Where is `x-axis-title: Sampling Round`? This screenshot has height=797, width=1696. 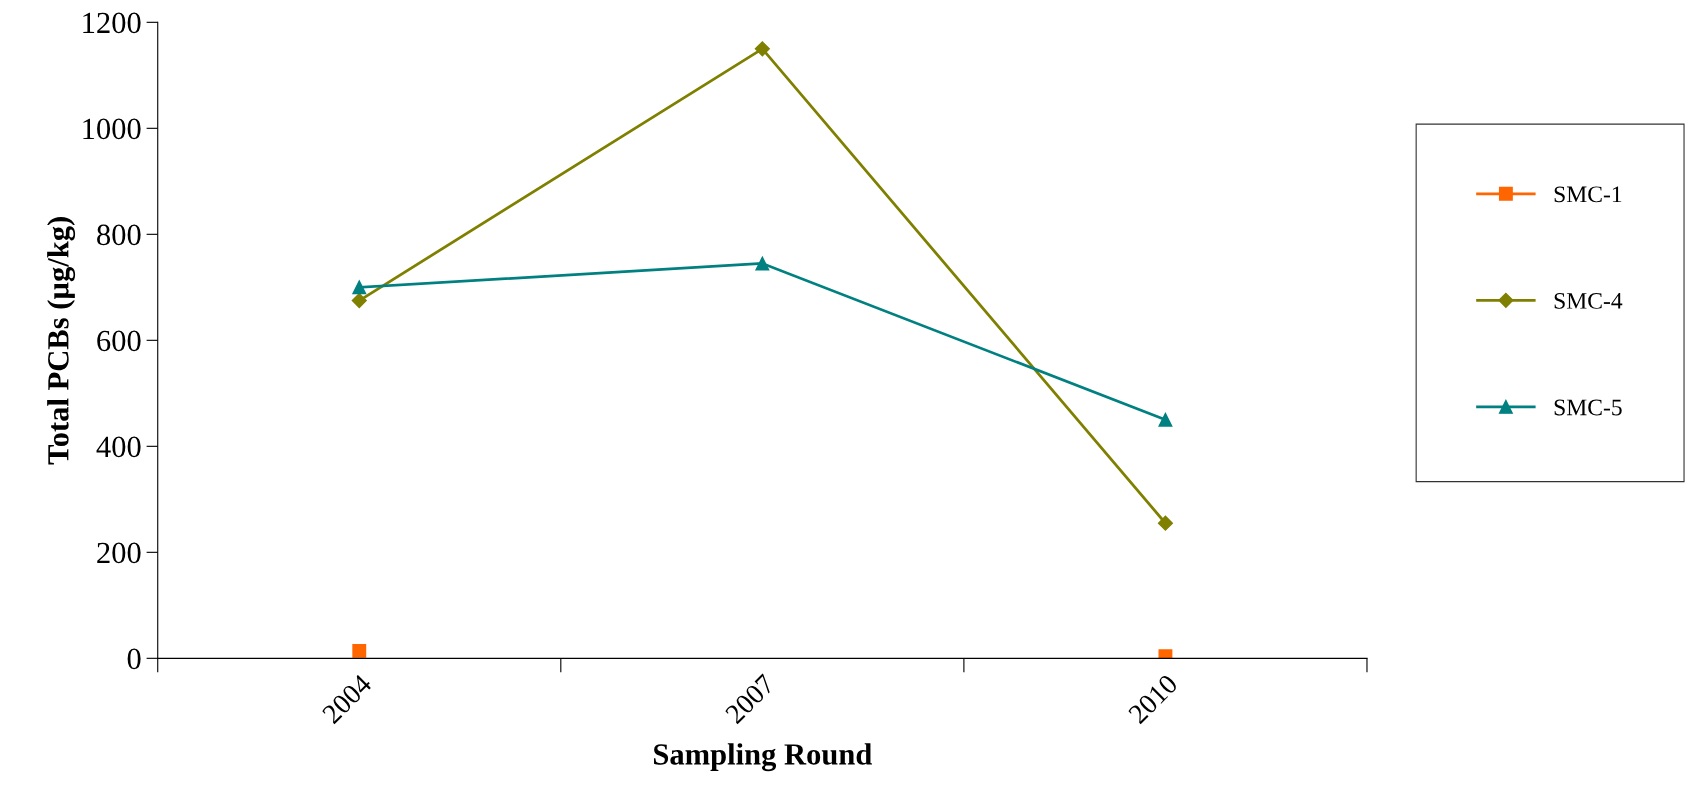
x-axis-title: Sampling Round is located at coordinates (763, 757).